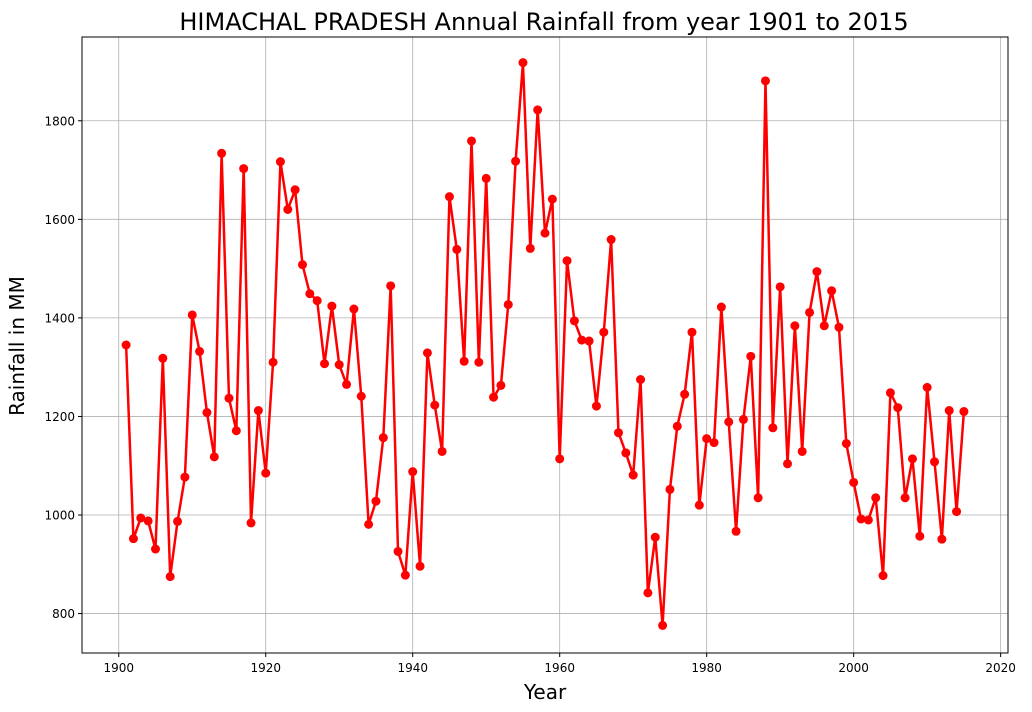 This screenshot has height=712, width=1032. What do you see at coordinates (559, 668) in the screenshot?
I see `x-tick-label: 1960` at bounding box center [559, 668].